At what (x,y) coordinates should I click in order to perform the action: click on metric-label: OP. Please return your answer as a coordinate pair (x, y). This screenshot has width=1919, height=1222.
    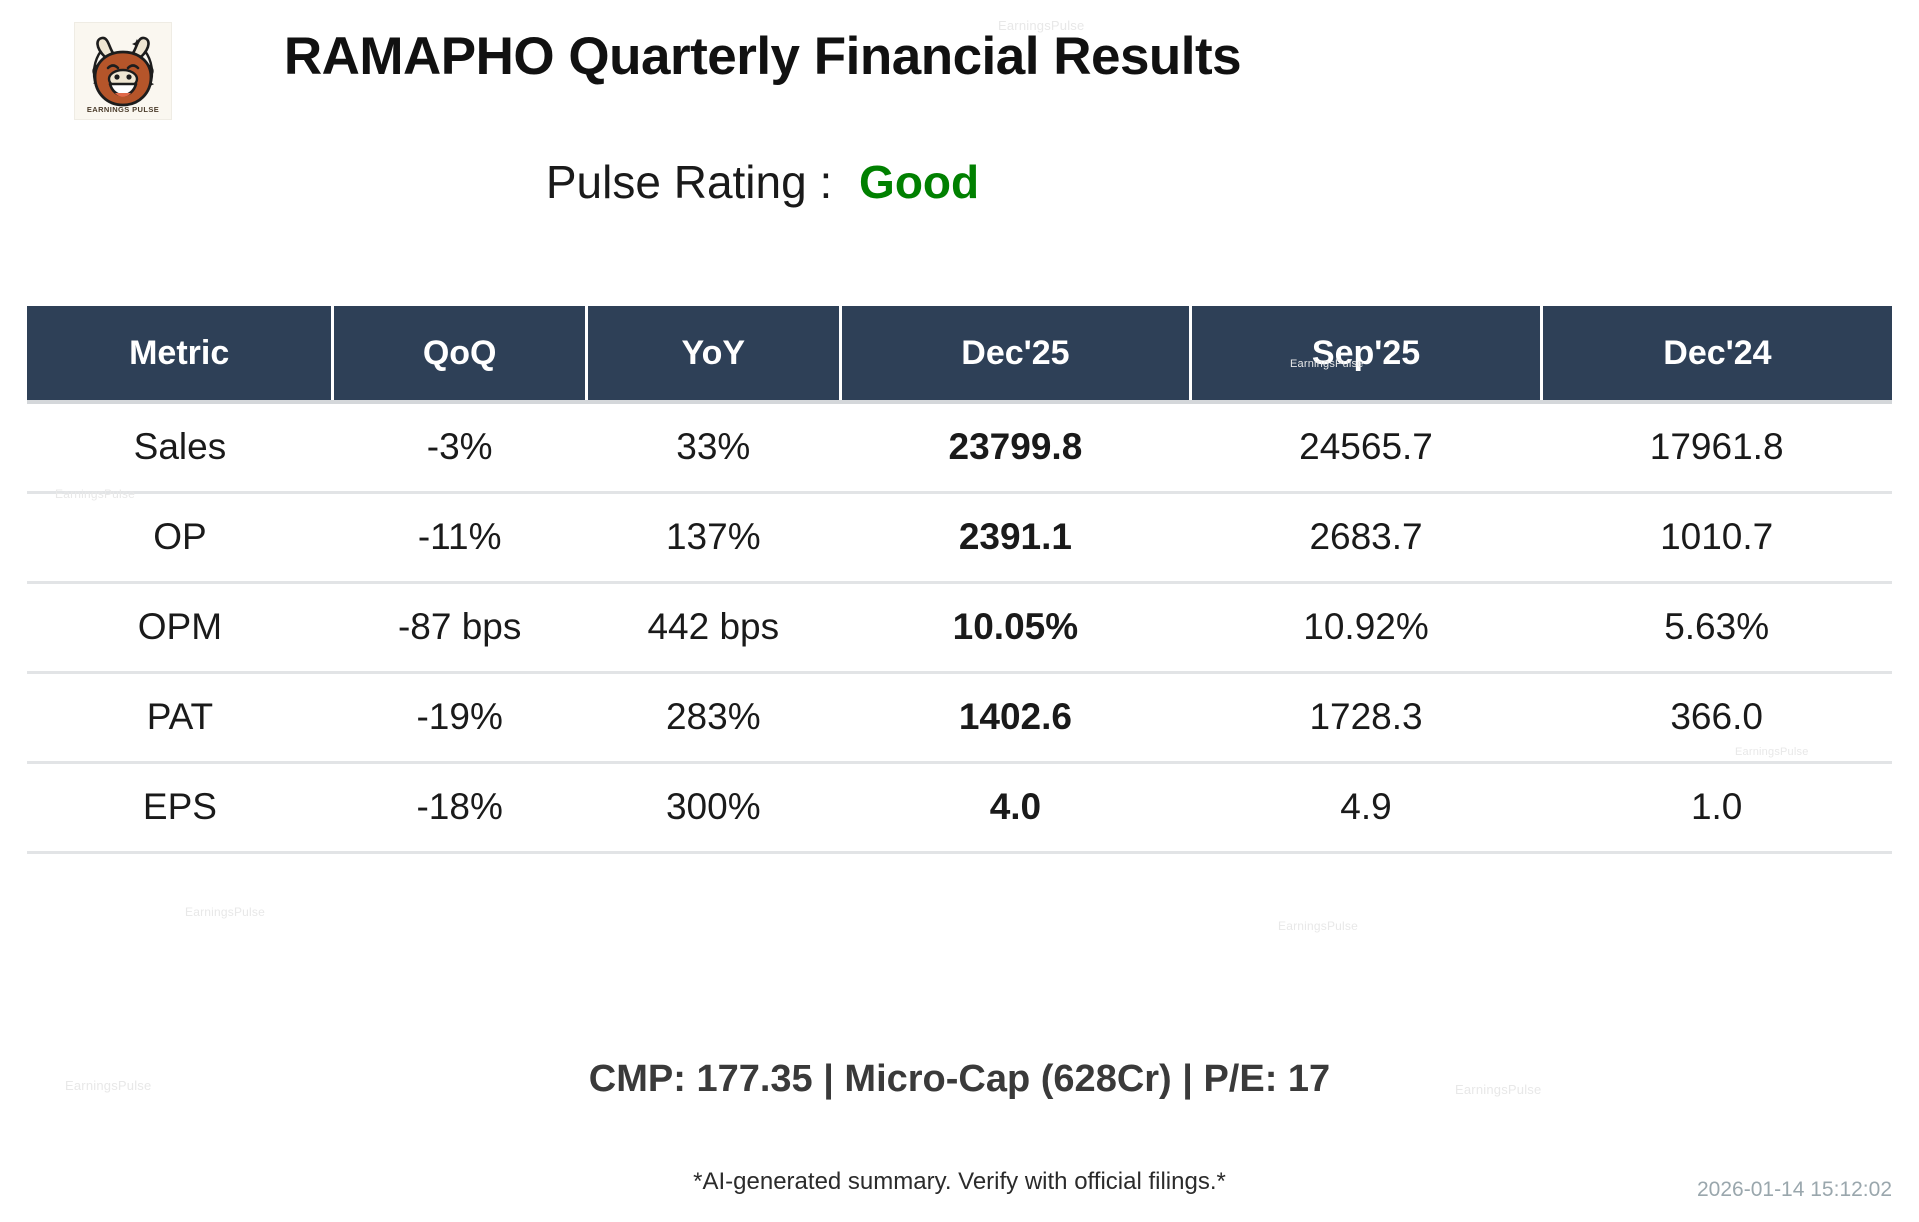
    Looking at the image, I should click on (180, 538).